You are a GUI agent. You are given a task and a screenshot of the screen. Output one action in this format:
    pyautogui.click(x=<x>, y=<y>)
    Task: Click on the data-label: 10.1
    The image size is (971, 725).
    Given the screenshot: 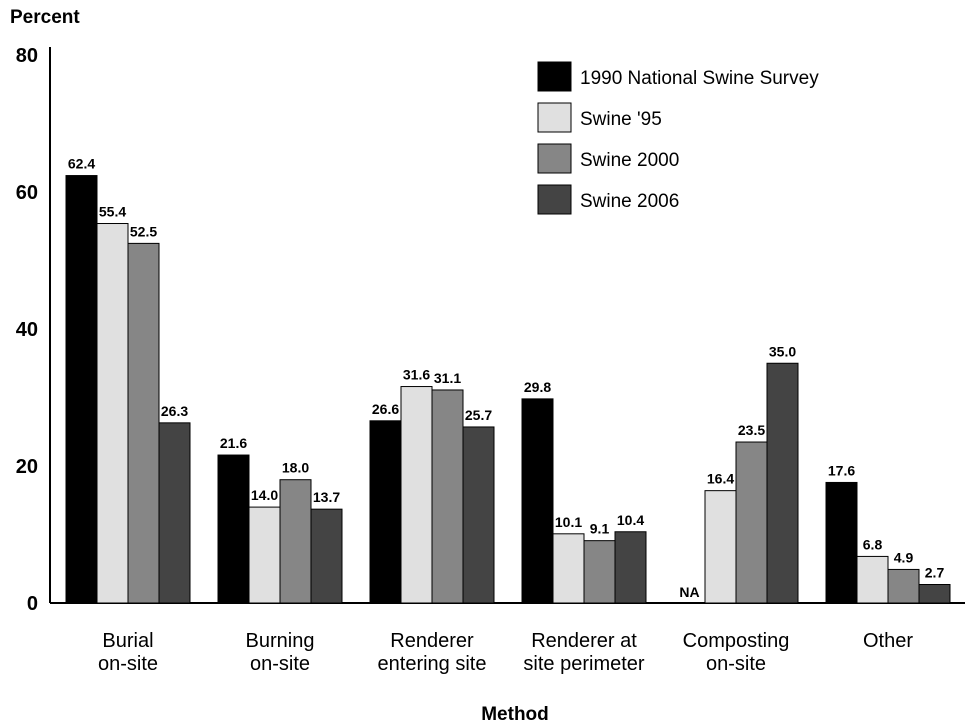 What is the action you would take?
    pyautogui.click(x=568, y=522)
    